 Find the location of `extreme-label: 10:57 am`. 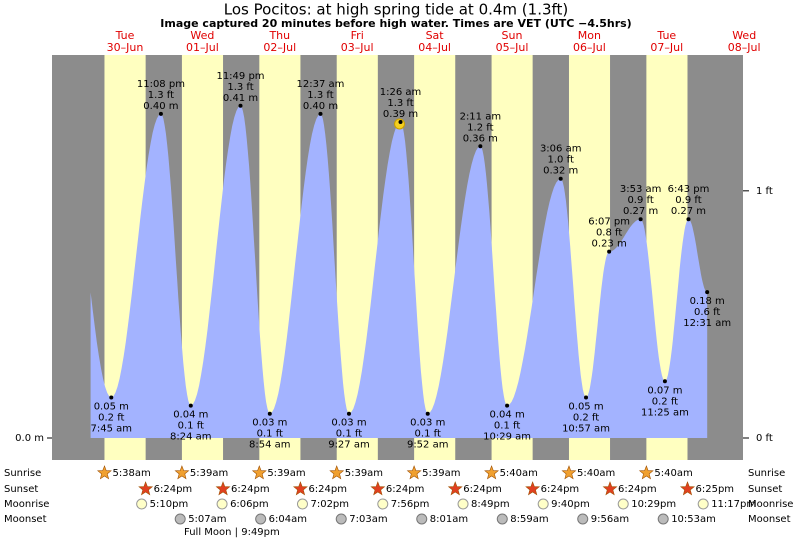

extreme-label: 10:57 am is located at coordinates (586, 428).